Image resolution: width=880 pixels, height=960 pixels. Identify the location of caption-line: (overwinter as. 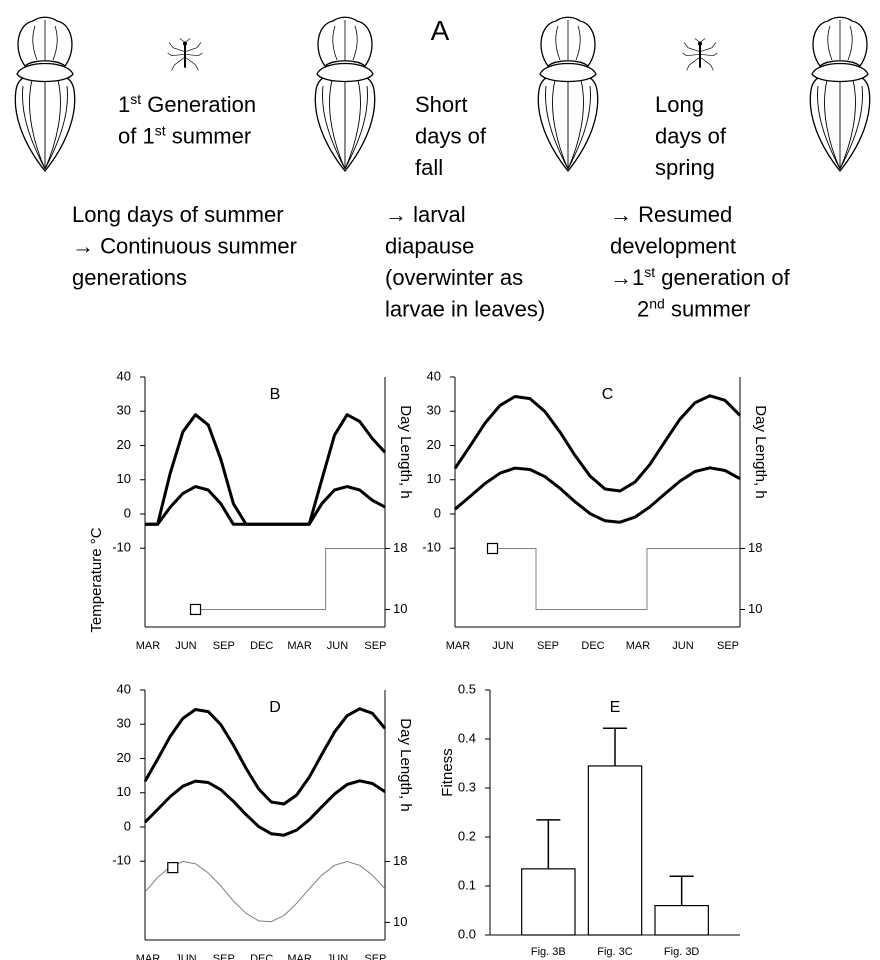
(454, 277).